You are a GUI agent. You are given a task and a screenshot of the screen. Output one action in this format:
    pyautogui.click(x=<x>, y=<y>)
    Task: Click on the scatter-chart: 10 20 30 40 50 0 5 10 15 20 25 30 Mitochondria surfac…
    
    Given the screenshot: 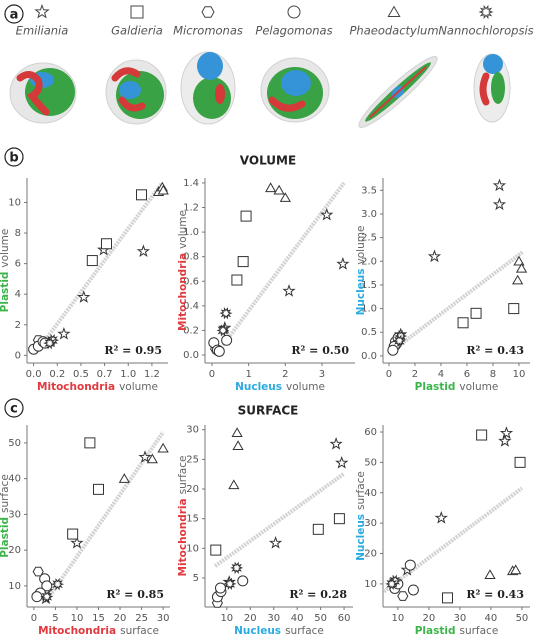 What is the action you would take?
    pyautogui.click(x=85, y=531)
    